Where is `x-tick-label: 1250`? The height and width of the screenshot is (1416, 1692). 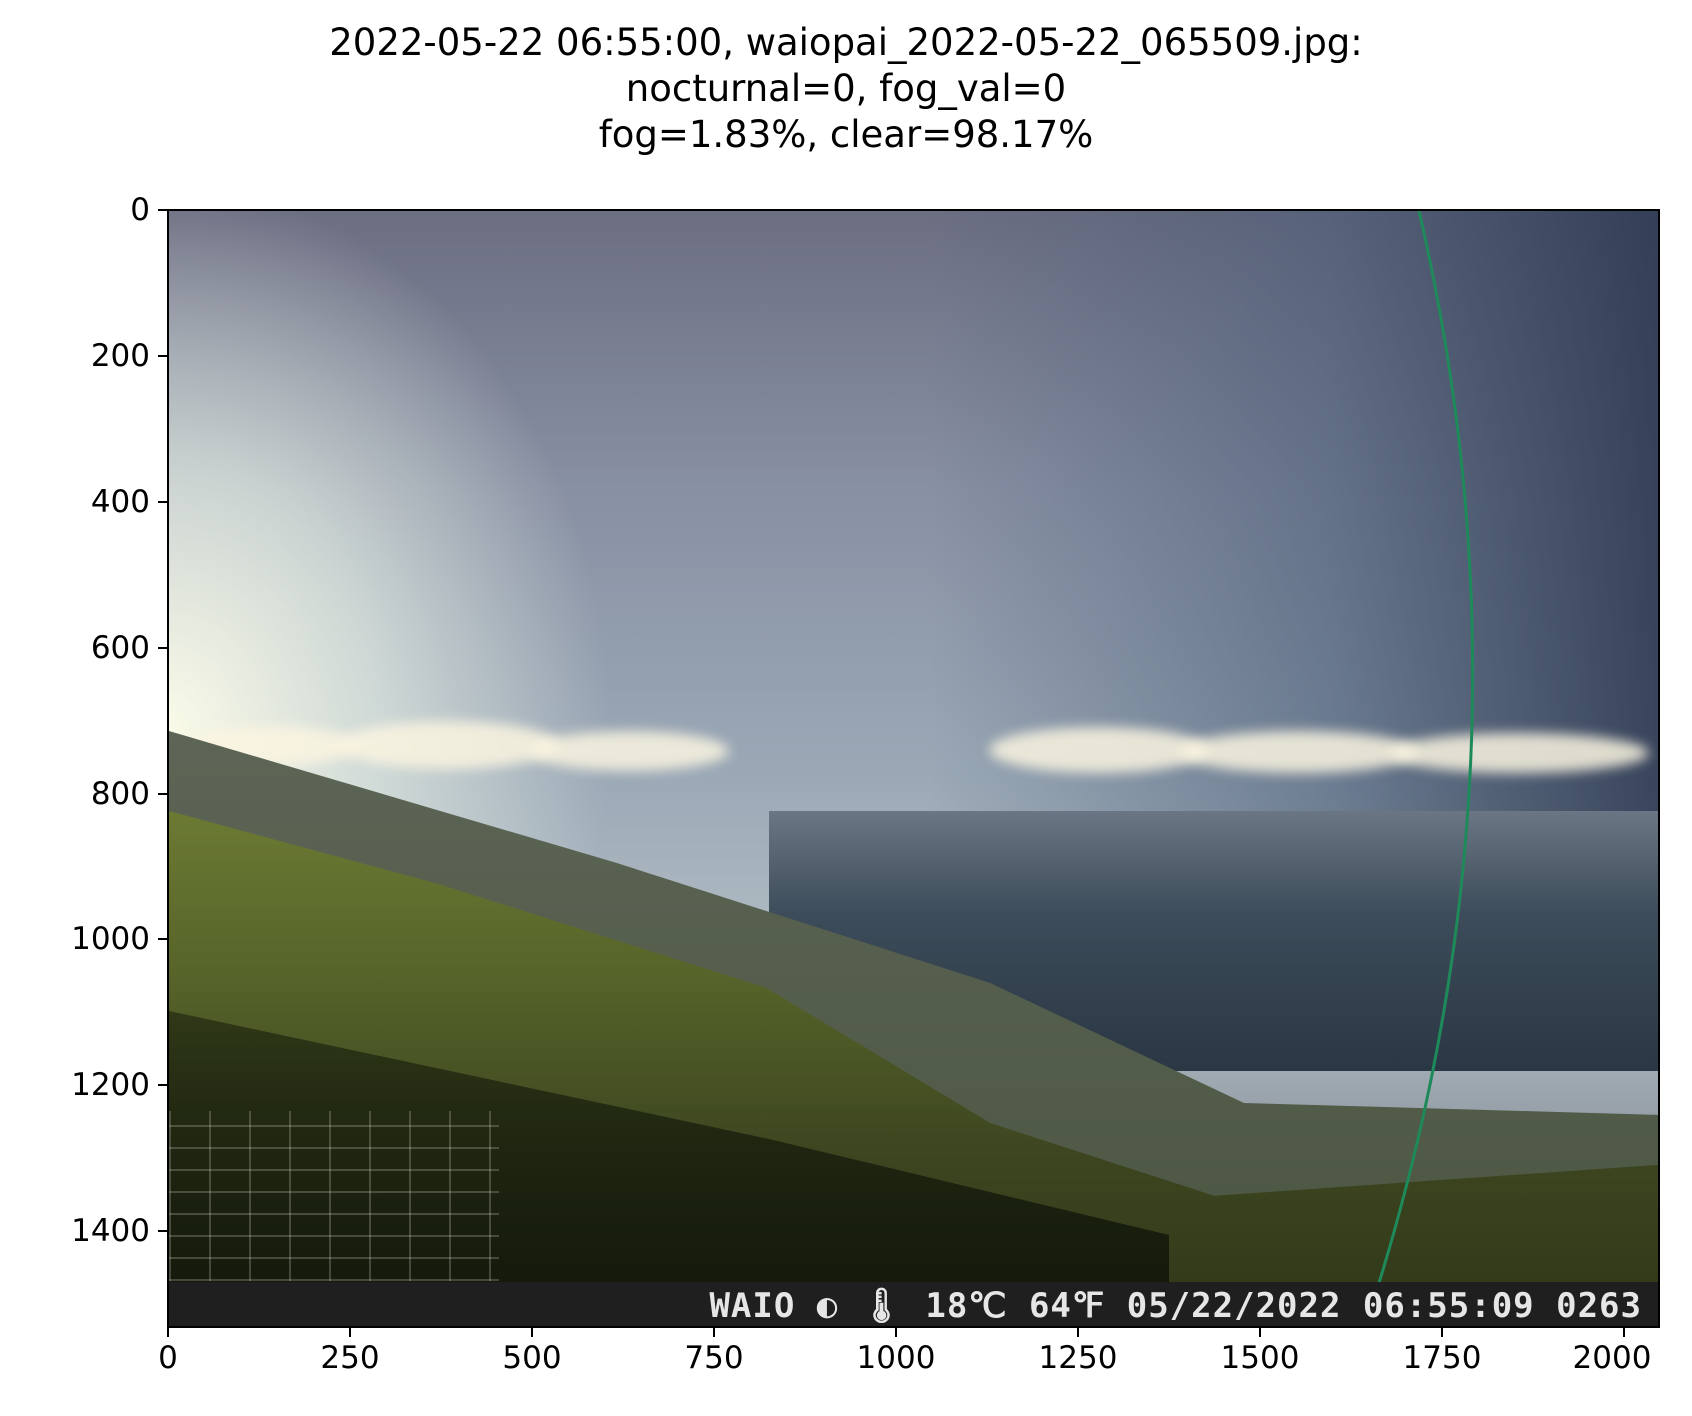
x-tick-label: 1250 is located at coordinates (1078, 1358).